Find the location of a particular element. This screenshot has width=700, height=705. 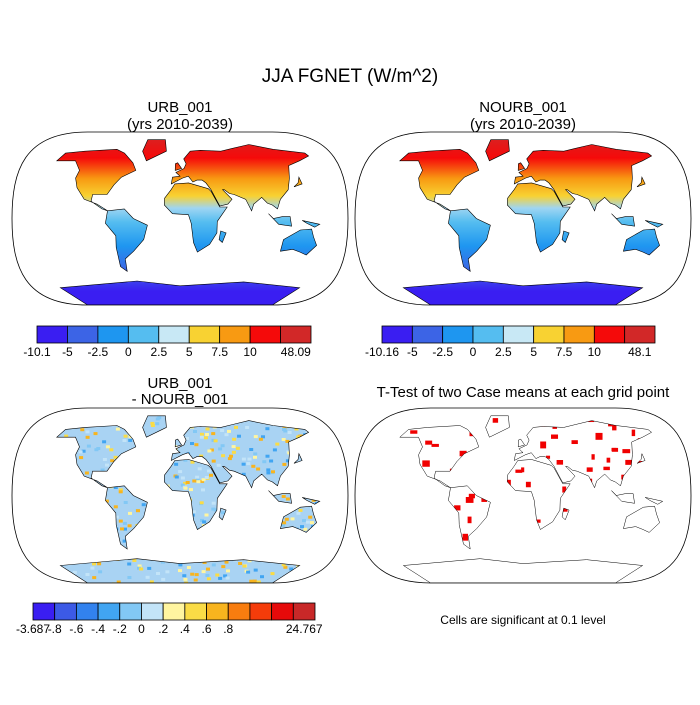

colorbar-label: .4 is located at coordinates (185, 629).